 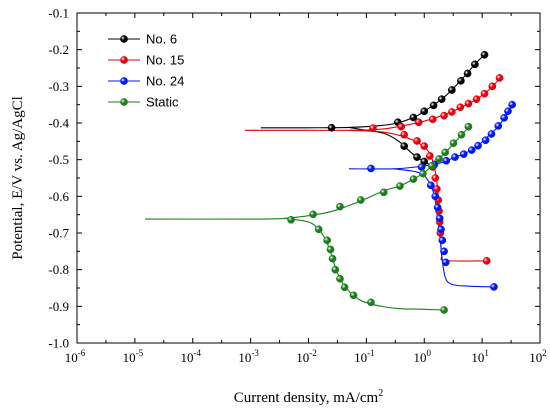 What do you see at coordinates (18, 177) in the screenshot?
I see `y-axis-title: Potential, E/V vs. Ag/AgCl` at bounding box center [18, 177].